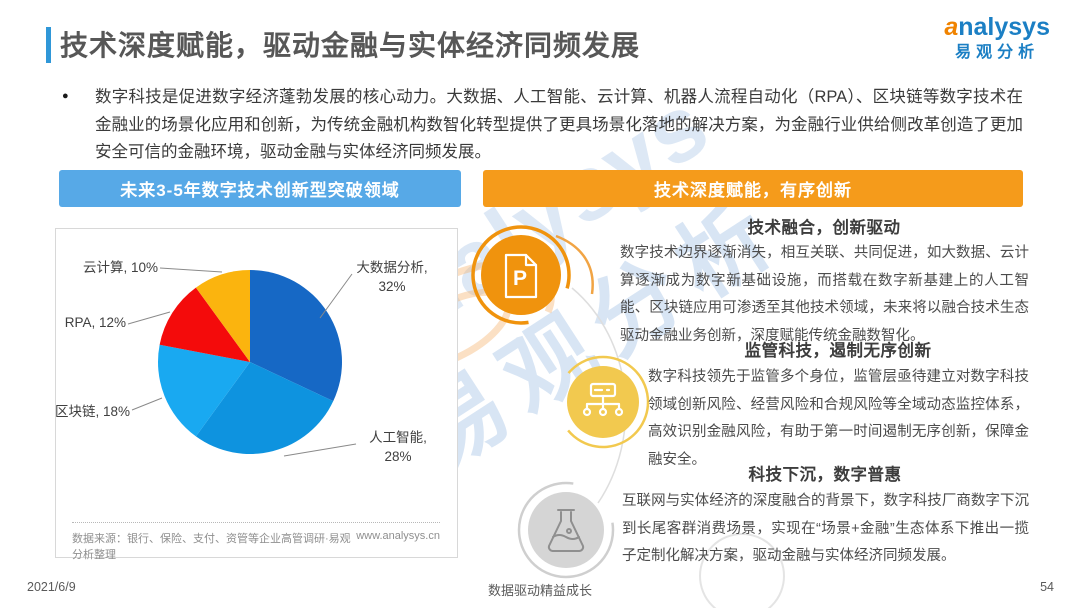 The height and width of the screenshot is (608, 1080). I want to click on document-p-icon: P, so click(521, 275).